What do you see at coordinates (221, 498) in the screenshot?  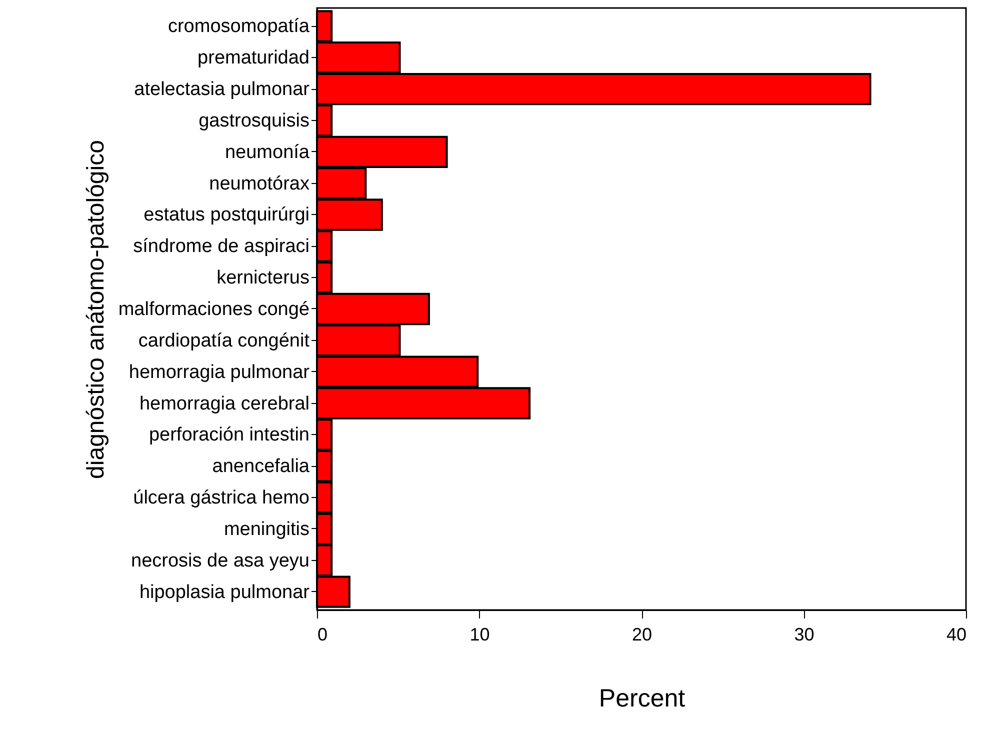 I see `y-tick-label: úlcera gástrica hemo` at bounding box center [221, 498].